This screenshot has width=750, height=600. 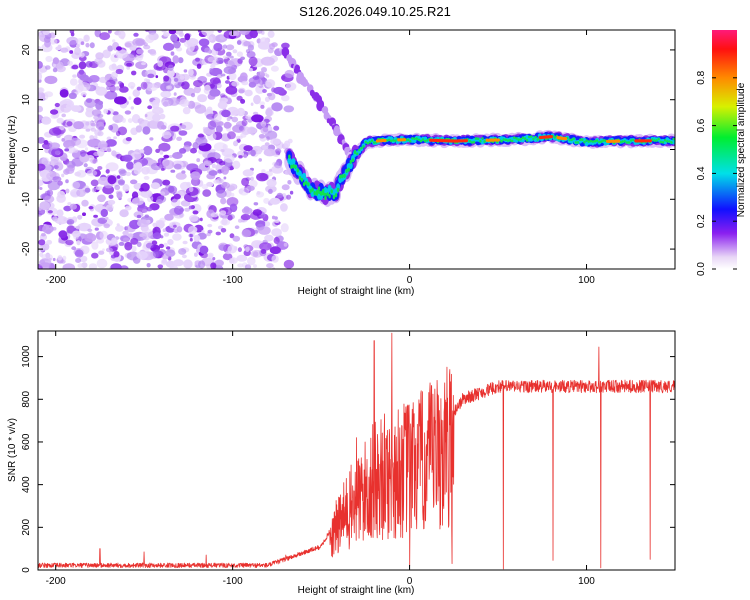 I want to click on spectrogram-y-axis-label: Frequency (Hz), so click(x=12, y=150).